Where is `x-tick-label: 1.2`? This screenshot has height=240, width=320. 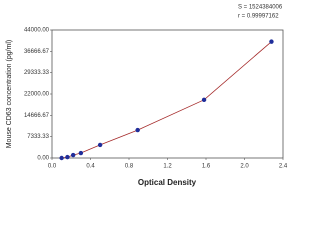
x-tick-label: 1.2 is located at coordinates (167, 167).